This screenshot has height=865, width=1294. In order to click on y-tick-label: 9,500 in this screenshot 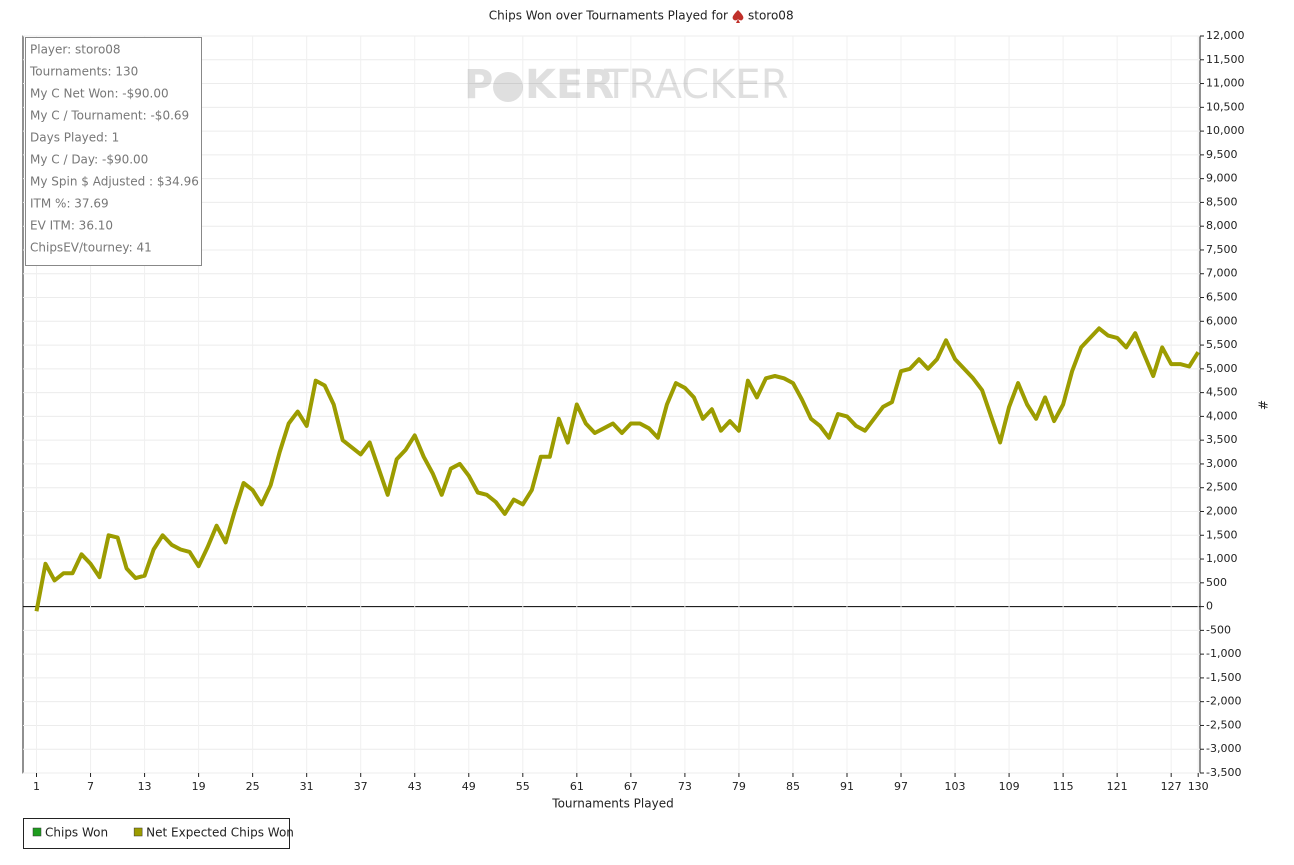, I will do `click(1222, 154)`.